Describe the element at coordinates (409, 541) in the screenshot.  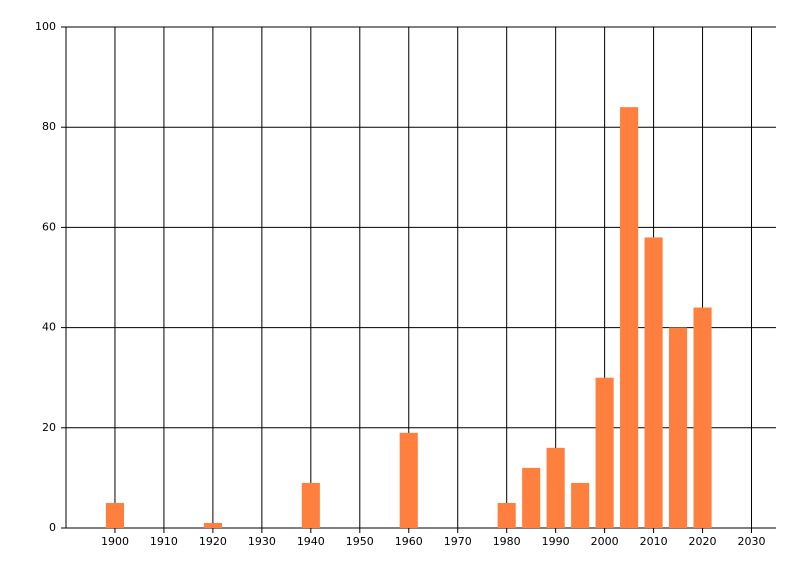
I see `x-tick-label: 1960` at that location.